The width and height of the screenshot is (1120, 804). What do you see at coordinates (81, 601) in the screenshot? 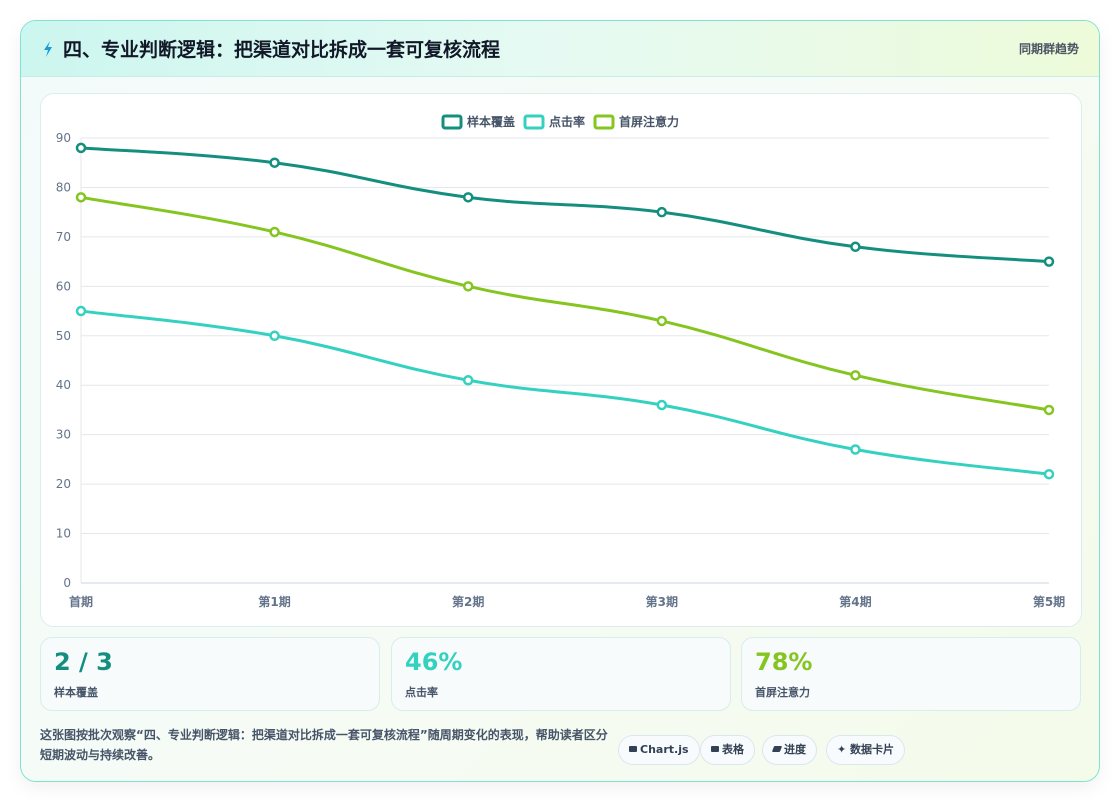
I see `x-tick-label: 首期` at bounding box center [81, 601].